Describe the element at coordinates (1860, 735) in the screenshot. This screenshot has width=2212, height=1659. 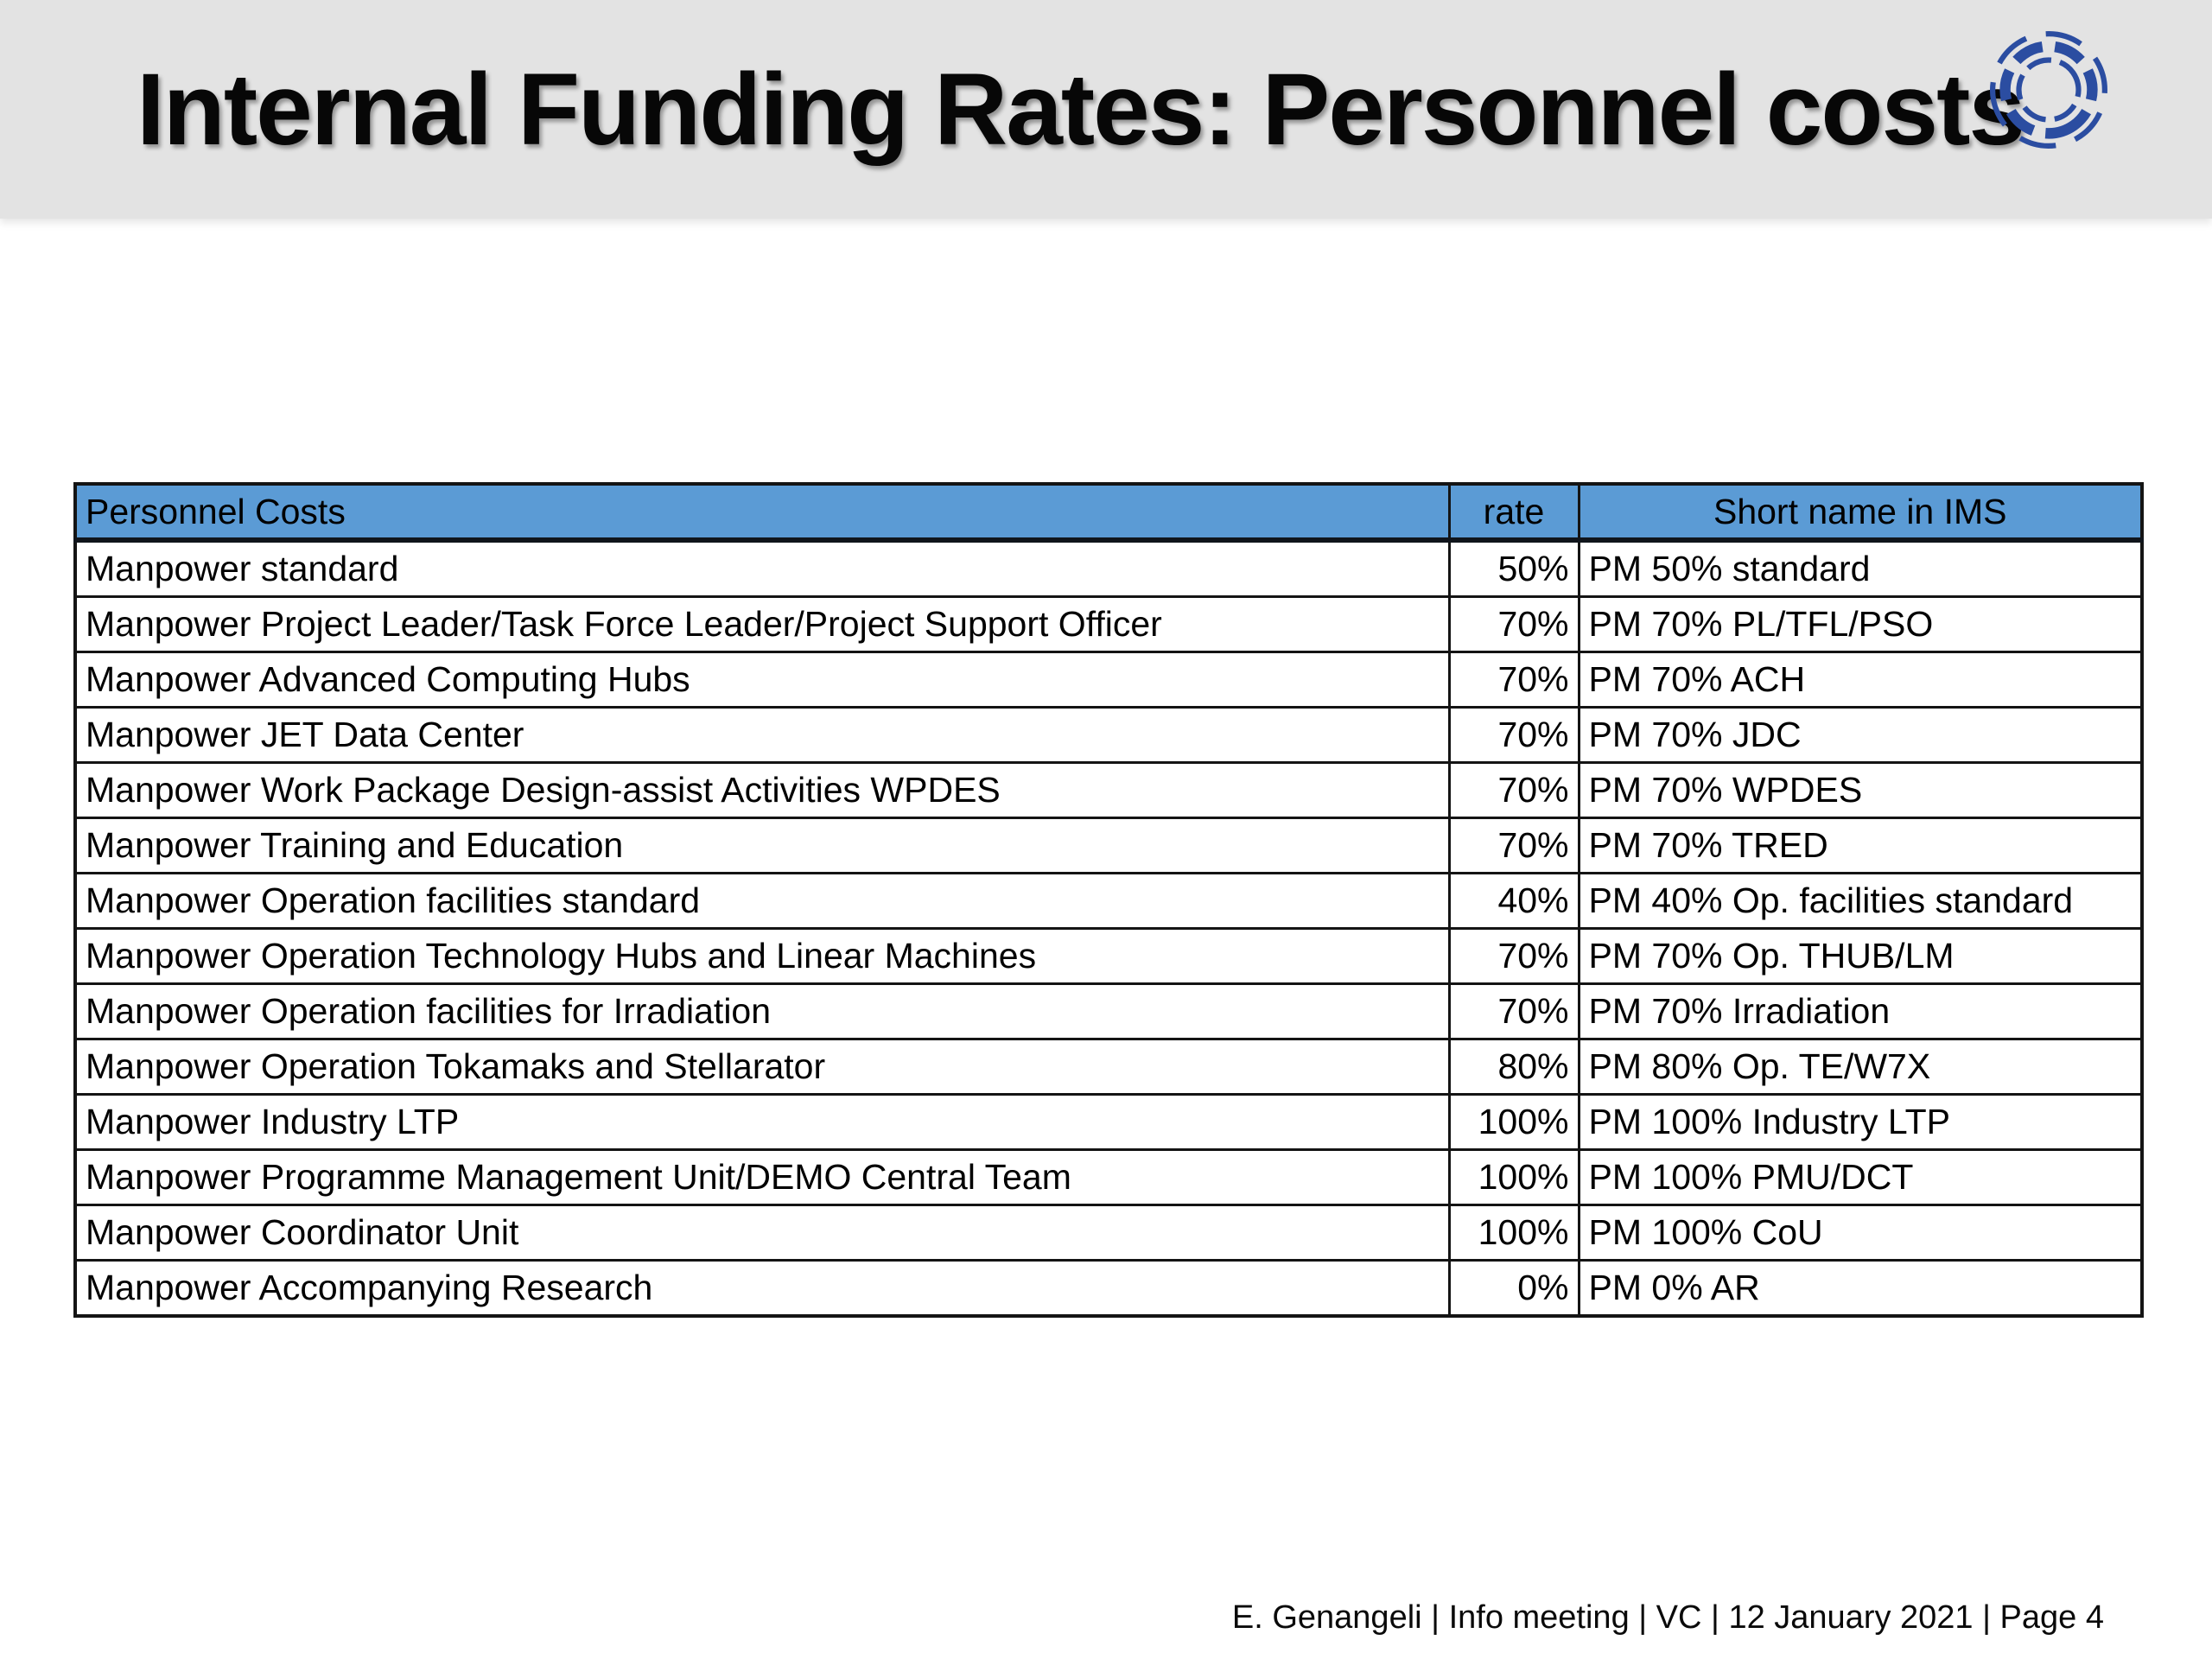
I see `short-name-cell: PM 70% JDC` at that location.